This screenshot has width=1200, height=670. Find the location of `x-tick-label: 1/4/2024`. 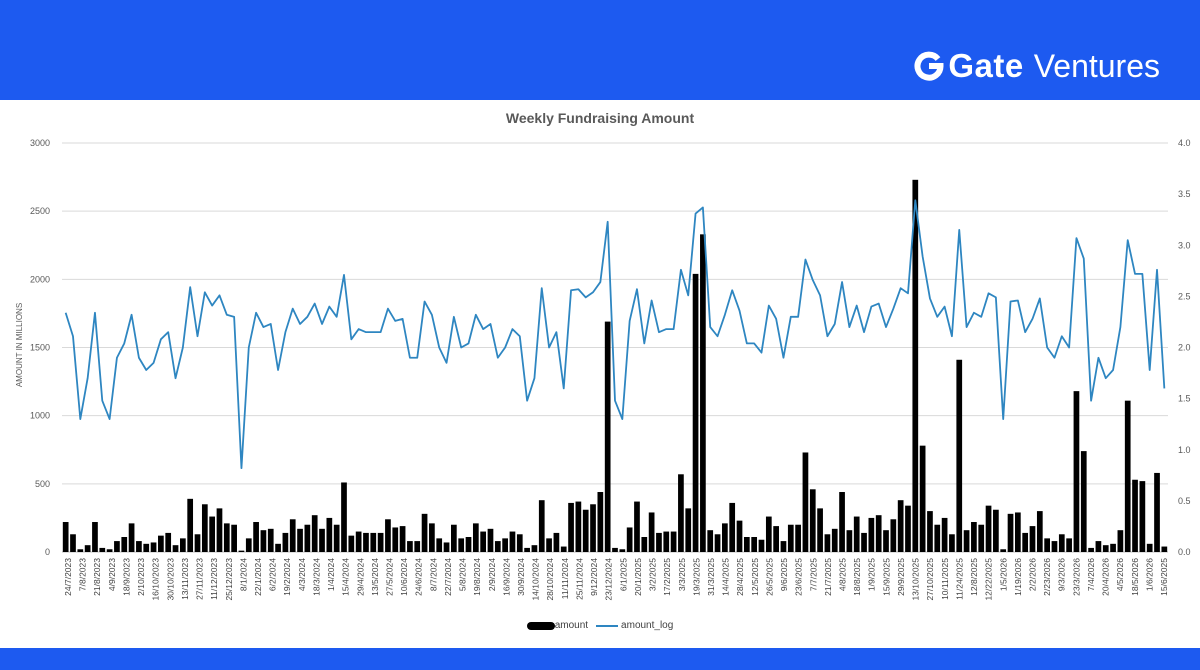

x-tick-label: 1/4/2024 is located at coordinates (331, 574).